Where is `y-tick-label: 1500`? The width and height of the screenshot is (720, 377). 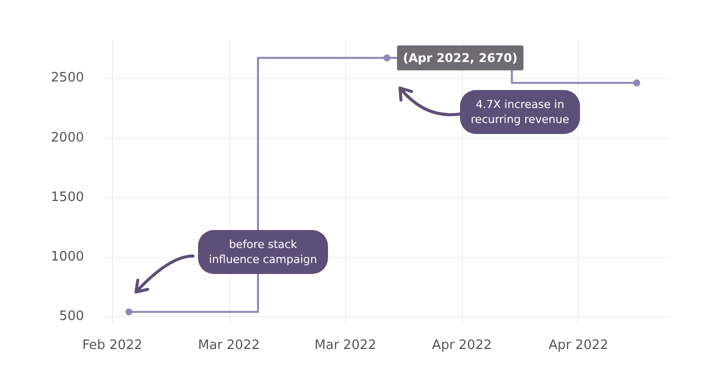
y-tick-label: 1500 is located at coordinates (67, 197).